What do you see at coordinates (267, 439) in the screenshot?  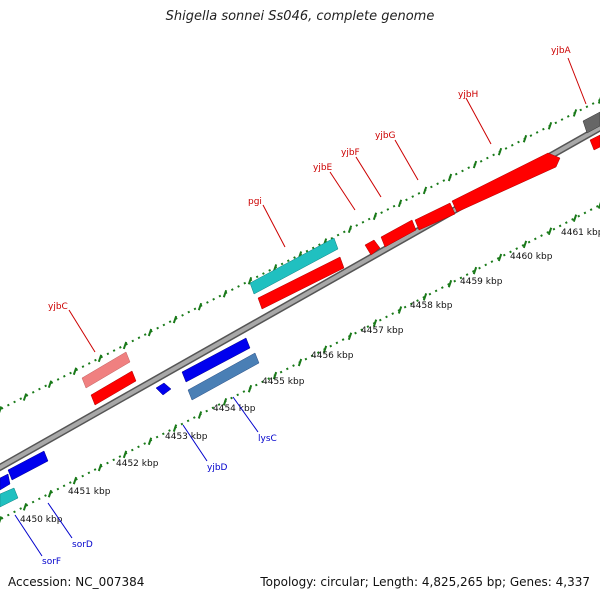 I see `label-lysC: lysC` at bounding box center [267, 439].